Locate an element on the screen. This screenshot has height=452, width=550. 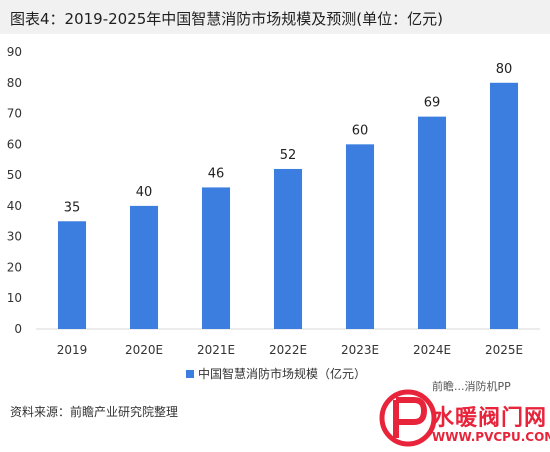
x-tick-label: 2021E is located at coordinates (216, 350).